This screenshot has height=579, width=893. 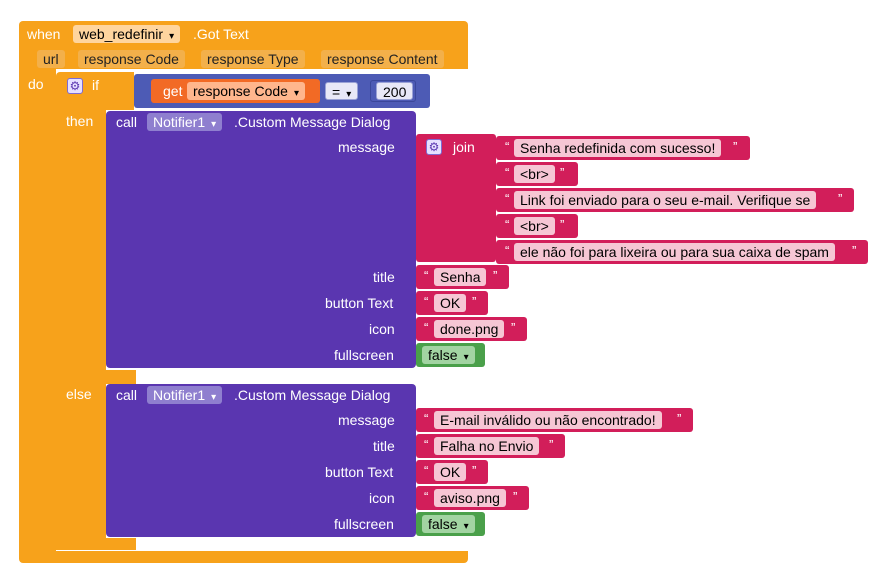 I want to click on if-mutator-gear-icon: ⚙, so click(x=75, y=86).